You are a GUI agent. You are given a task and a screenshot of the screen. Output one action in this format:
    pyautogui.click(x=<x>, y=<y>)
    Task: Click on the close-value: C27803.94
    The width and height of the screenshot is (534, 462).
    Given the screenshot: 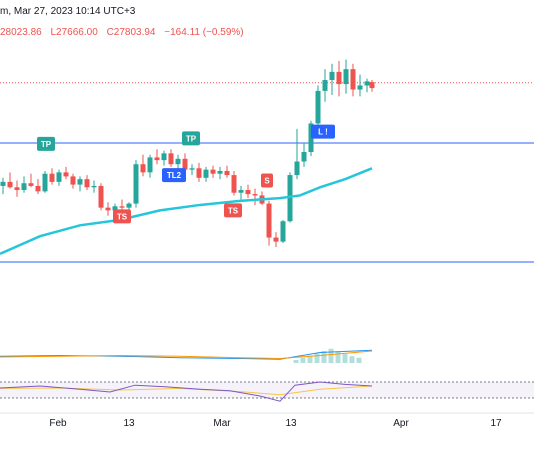 What is the action you would take?
    pyautogui.click(x=131, y=32)
    